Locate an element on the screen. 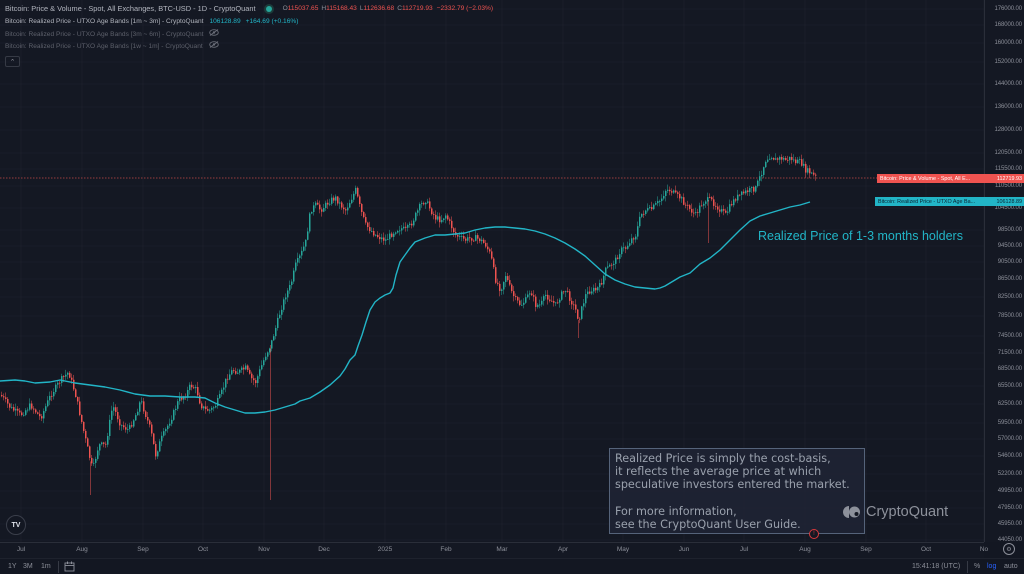  realized-price-annotation: Realized Price of 1-3 months holders is located at coordinates (860, 236).